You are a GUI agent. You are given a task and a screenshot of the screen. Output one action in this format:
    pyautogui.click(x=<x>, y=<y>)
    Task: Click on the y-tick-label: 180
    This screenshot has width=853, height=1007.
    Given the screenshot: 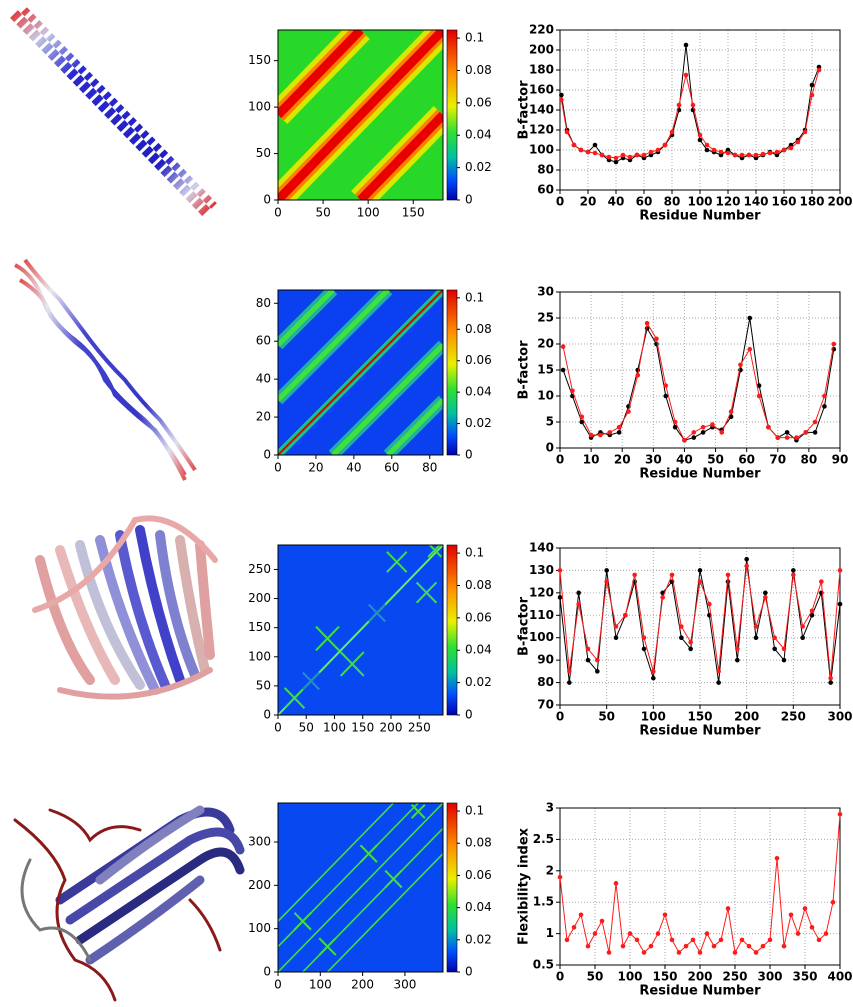 What is the action you would take?
    pyautogui.click(x=541, y=70)
    